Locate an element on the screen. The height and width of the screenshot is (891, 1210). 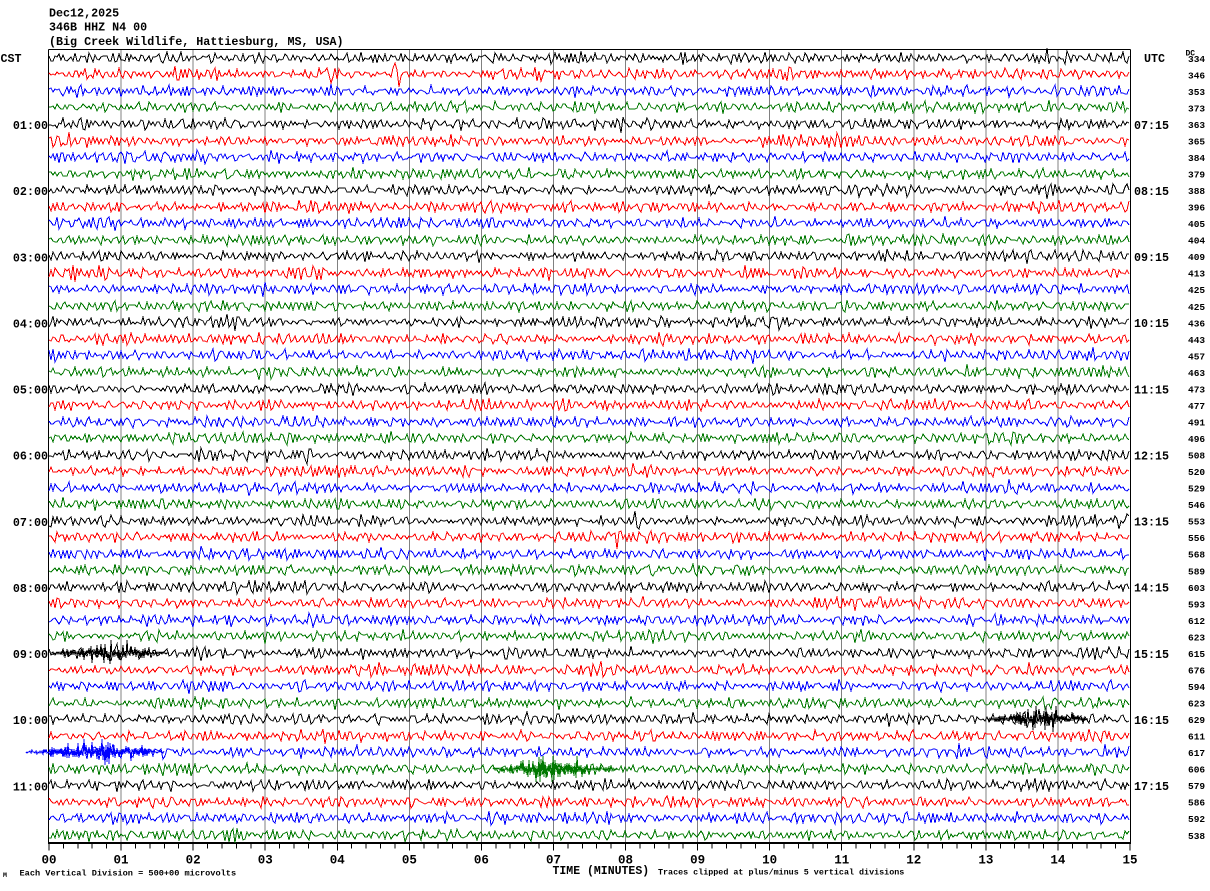
svg-text: 443 is located at coordinates (1196, 340).